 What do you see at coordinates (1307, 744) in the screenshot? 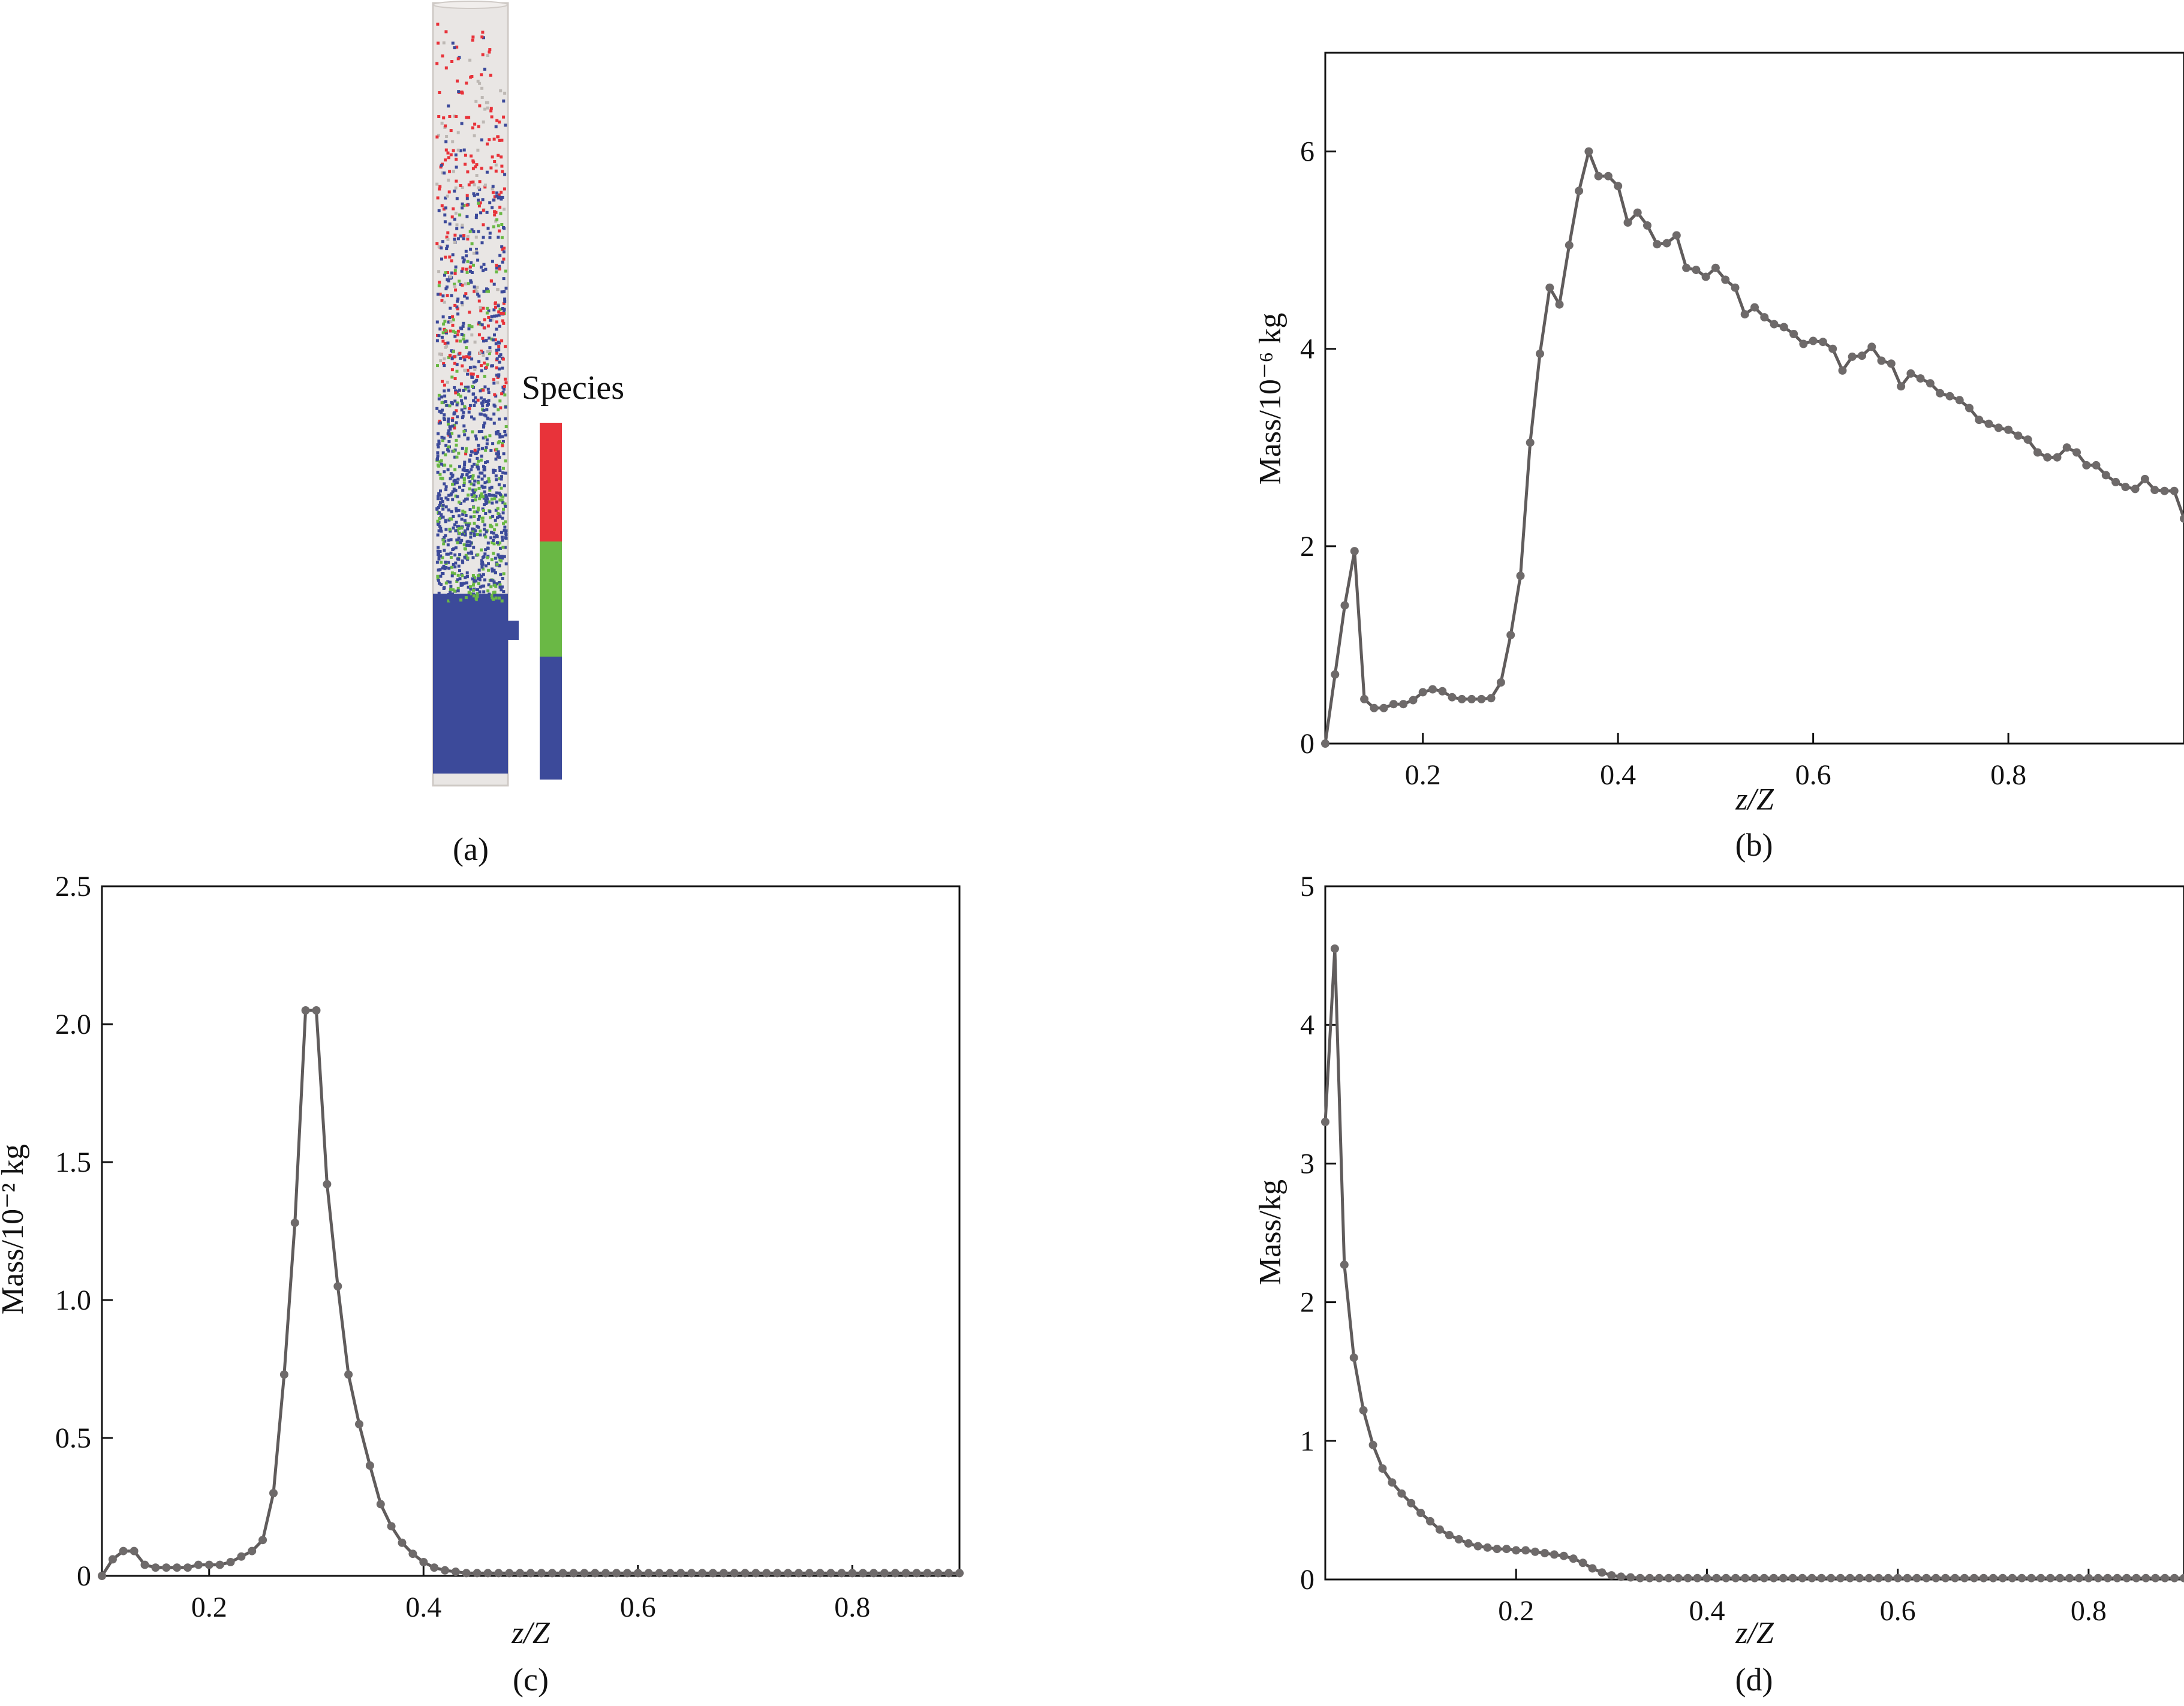
I see `y-tick-label: 0` at bounding box center [1307, 744].